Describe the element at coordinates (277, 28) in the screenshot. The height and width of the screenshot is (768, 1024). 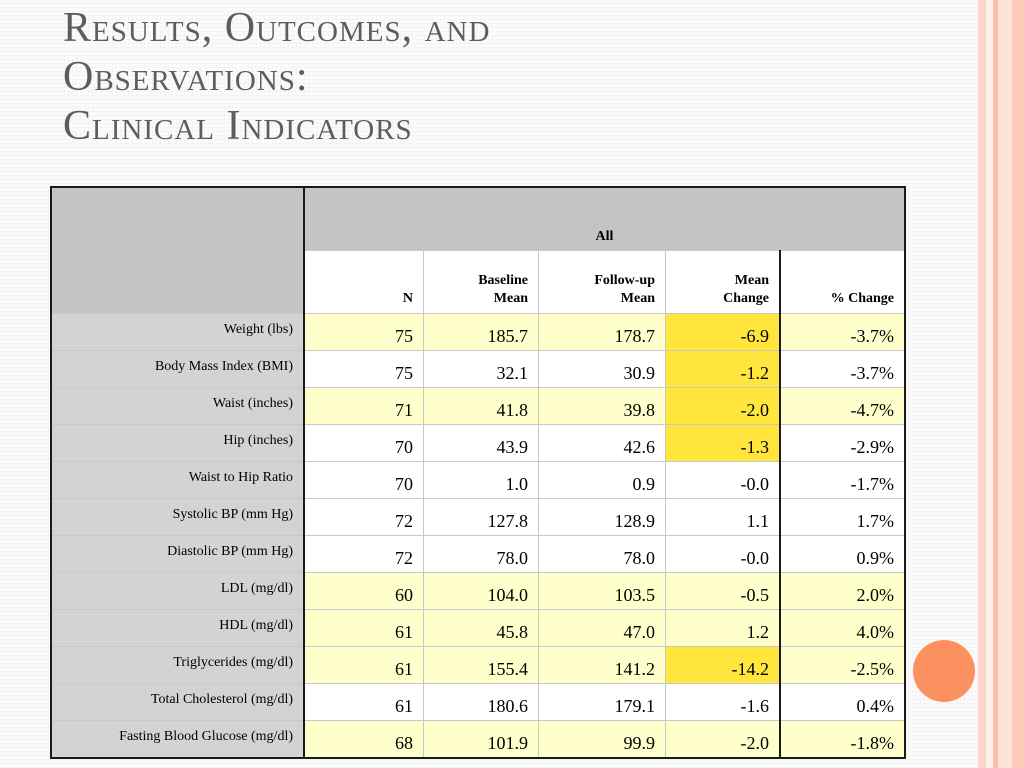
I see `title-line: Results, Outcomes, and` at that location.